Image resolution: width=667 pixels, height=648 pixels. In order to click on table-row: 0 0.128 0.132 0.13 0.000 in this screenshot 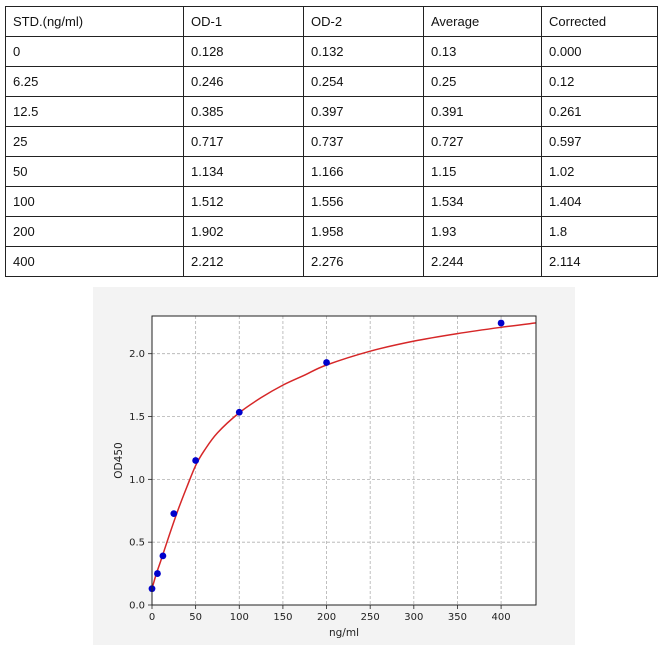, I will do `click(331, 51)`.